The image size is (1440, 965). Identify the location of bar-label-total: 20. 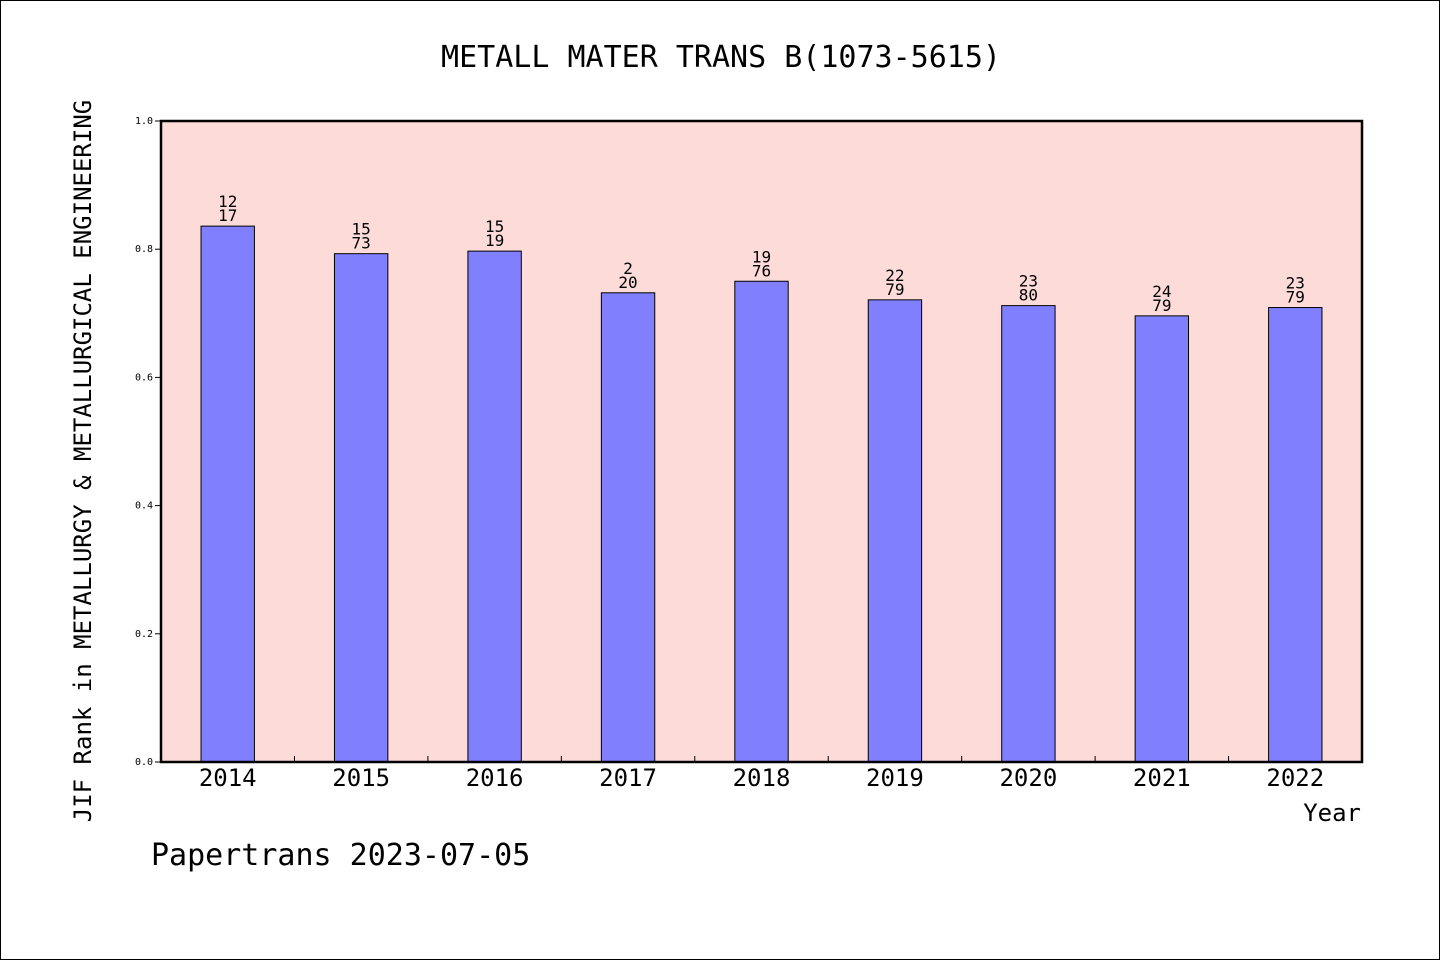
(627, 282).